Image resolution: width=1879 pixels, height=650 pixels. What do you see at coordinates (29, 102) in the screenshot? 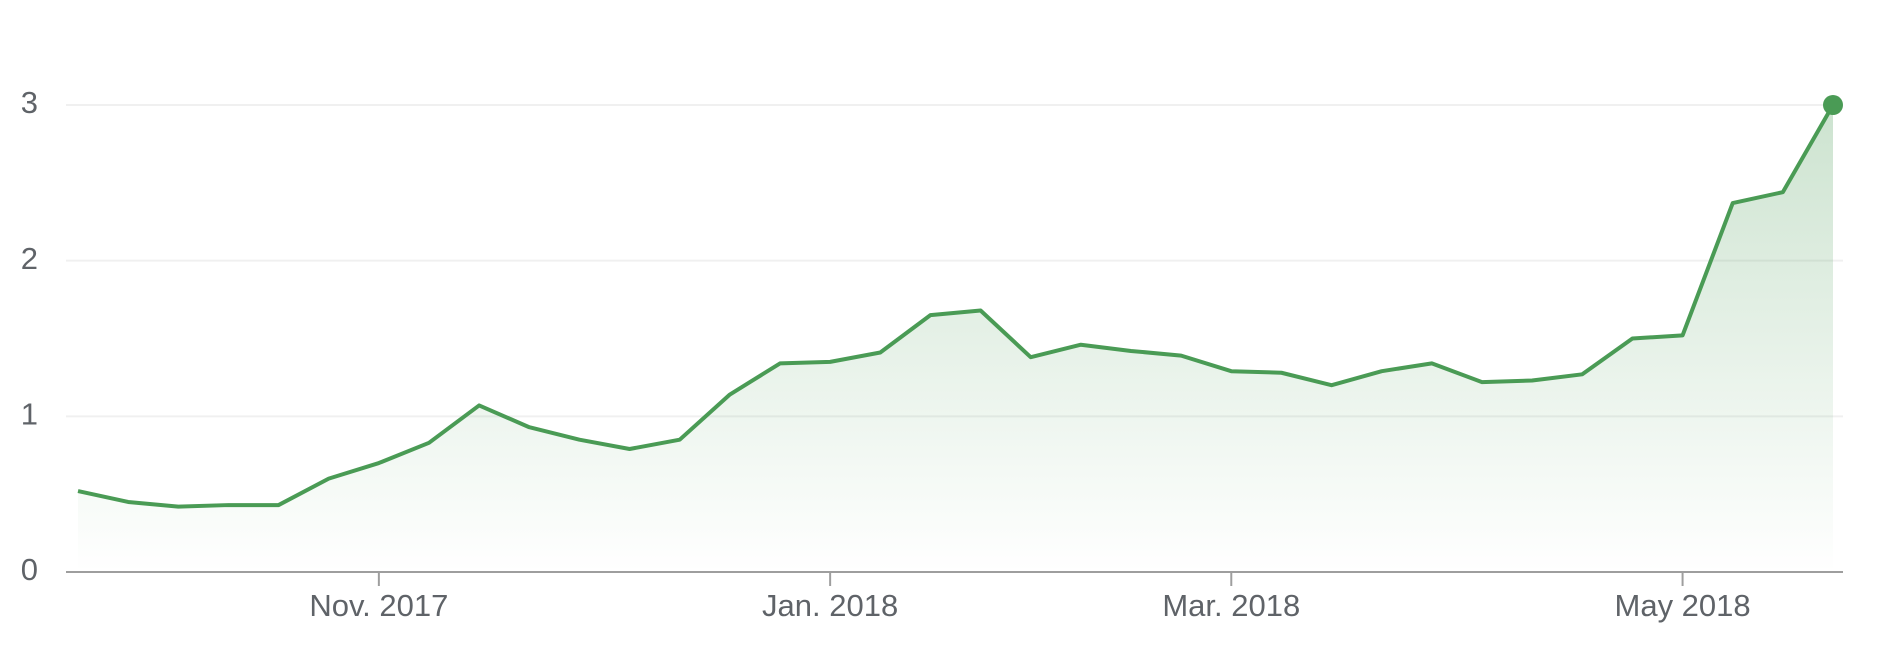
I see `y-tick-label: 3` at bounding box center [29, 102].